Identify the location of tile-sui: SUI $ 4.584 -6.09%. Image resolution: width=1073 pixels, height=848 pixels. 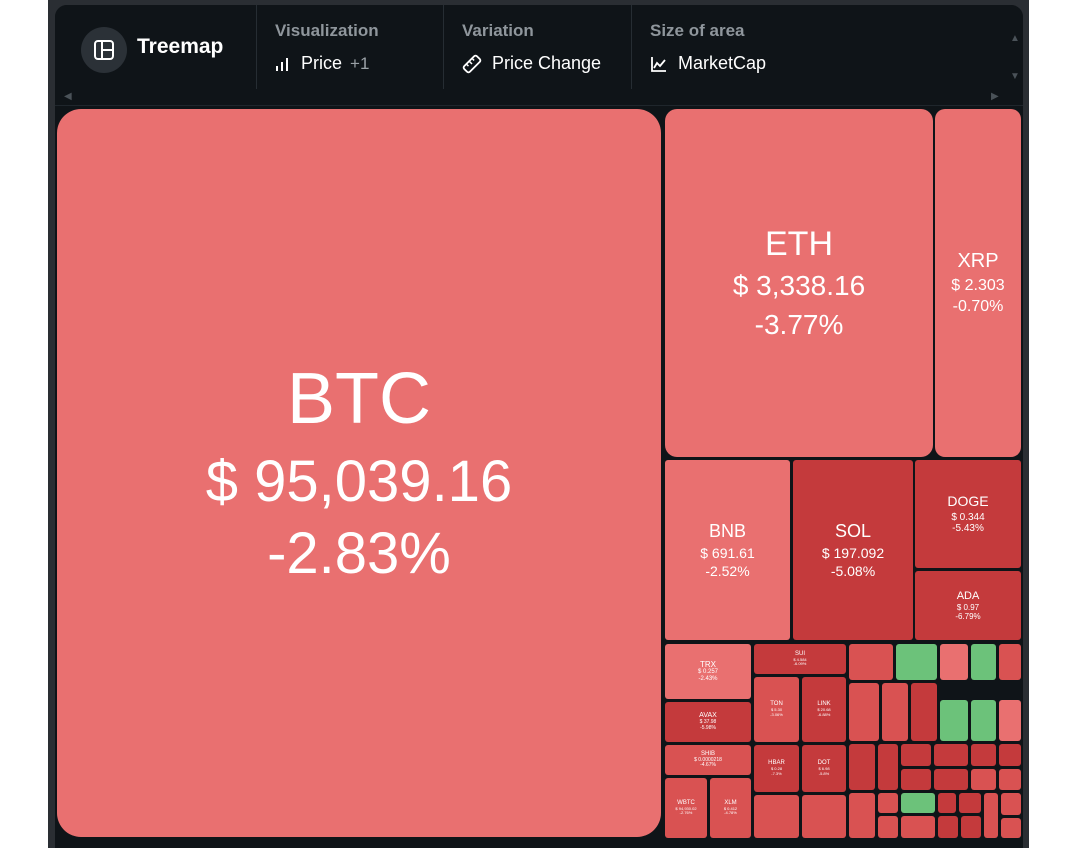
(800, 659).